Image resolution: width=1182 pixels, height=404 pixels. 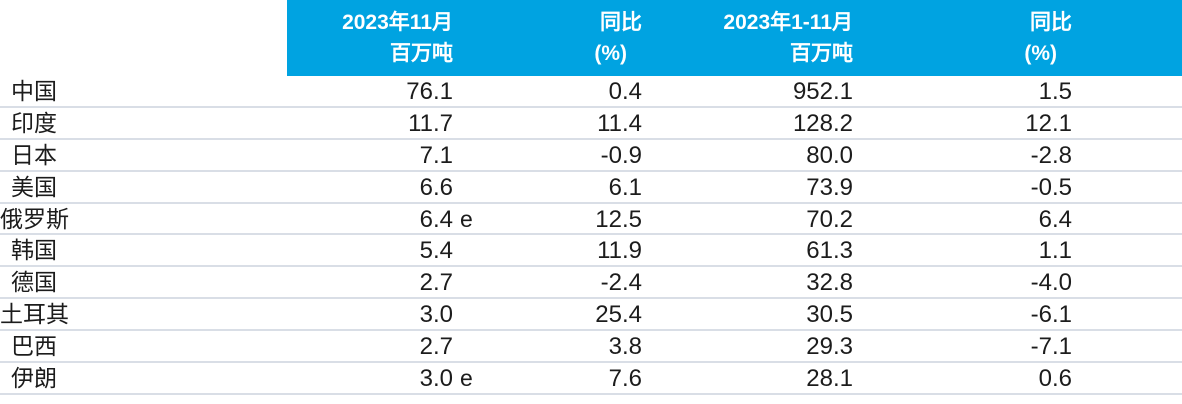 I want to click on country-cell: 土耳其, so click(x=34, y=314).